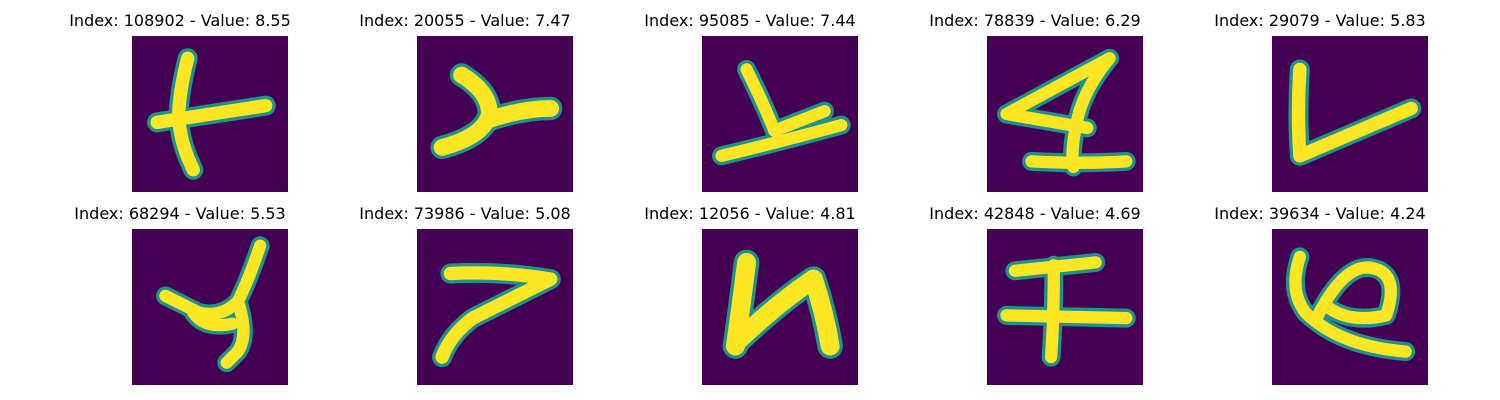 The image size is (1500, 400). What do you see at coordinates (750, 213) in the screenshot?
I see `panel-title: Index: 12056 - Value: 4.81` at bounding box center [750, 213].